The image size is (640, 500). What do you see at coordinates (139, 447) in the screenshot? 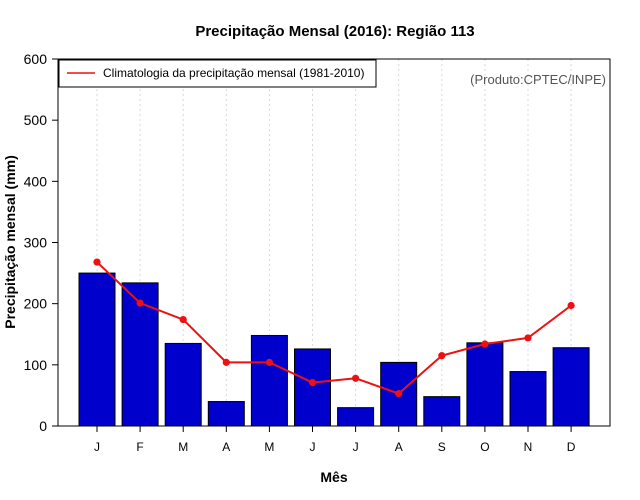
I see `x-tick-label-1: F` at bounding box center [139, 447].